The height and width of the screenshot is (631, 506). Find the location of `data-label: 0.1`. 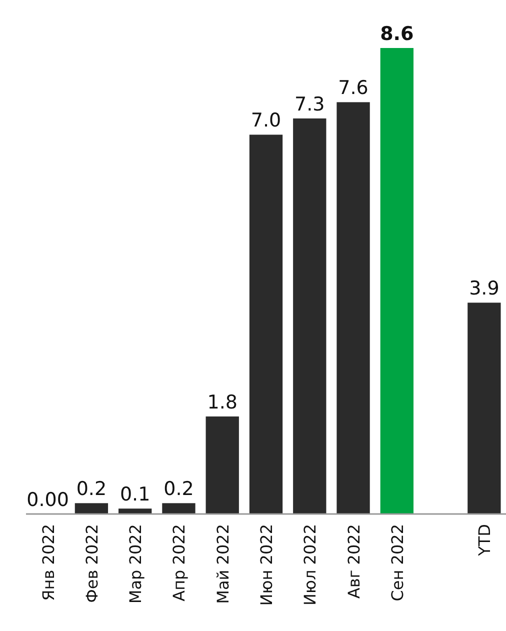

data-label: 0.1 is located at coordinates (135, 495).